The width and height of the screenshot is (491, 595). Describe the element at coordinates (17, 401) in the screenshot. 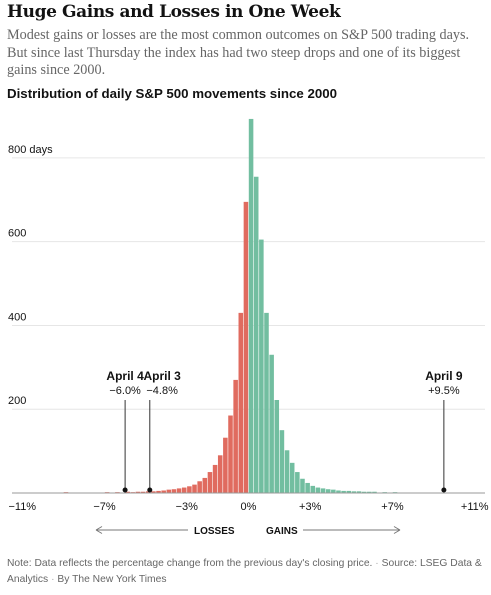

I see `y-tick-label: 200` at that location.